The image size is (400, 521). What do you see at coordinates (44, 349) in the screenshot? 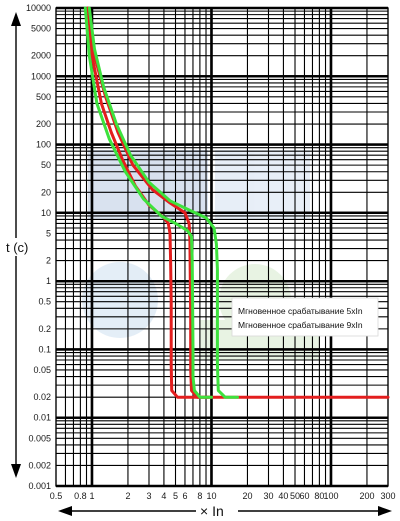
I see `y-tick-label: 0.1` at bounding box center [44, 349].